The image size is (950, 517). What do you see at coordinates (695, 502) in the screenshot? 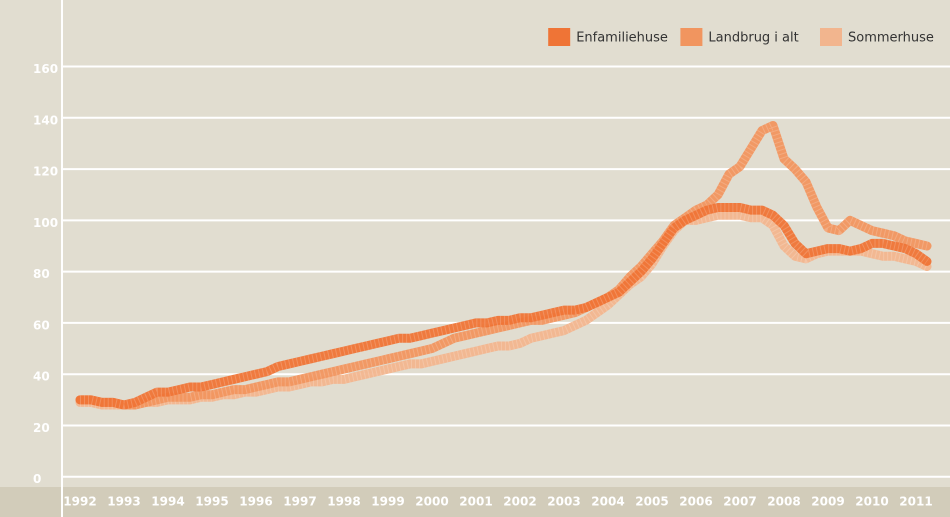
I see `x-tick-label: 2006` at bounding box center [695, 502].